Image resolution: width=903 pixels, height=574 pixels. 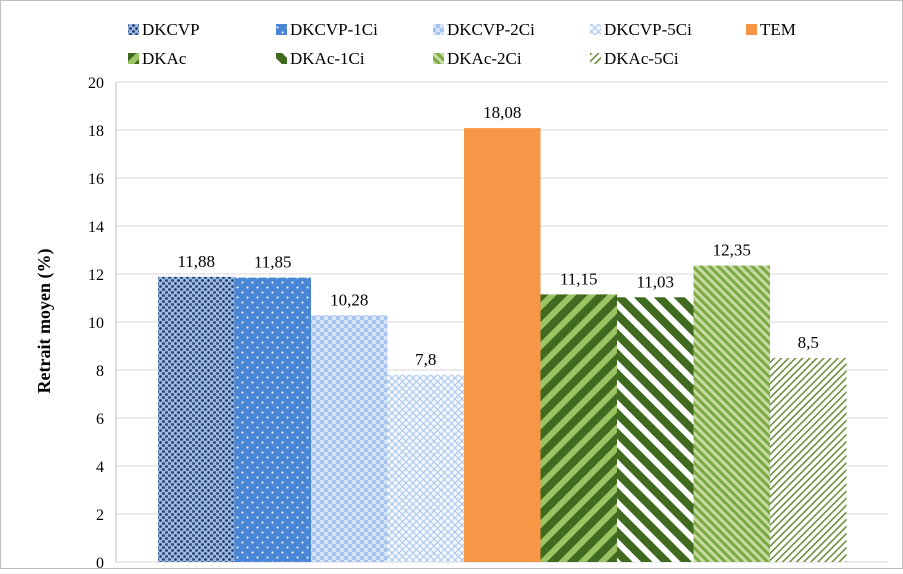 What do you see at coordinates (778, 29) in the screenshot?
I see `legend-label: TEM` at bounding box center [778, 29].